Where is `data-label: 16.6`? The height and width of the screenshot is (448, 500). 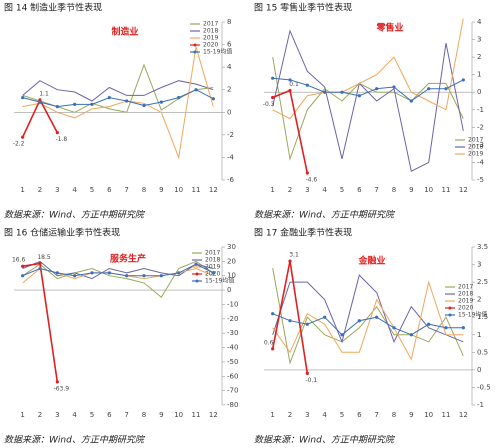 data-label: 16.6 is located at coordinates (19, 260).